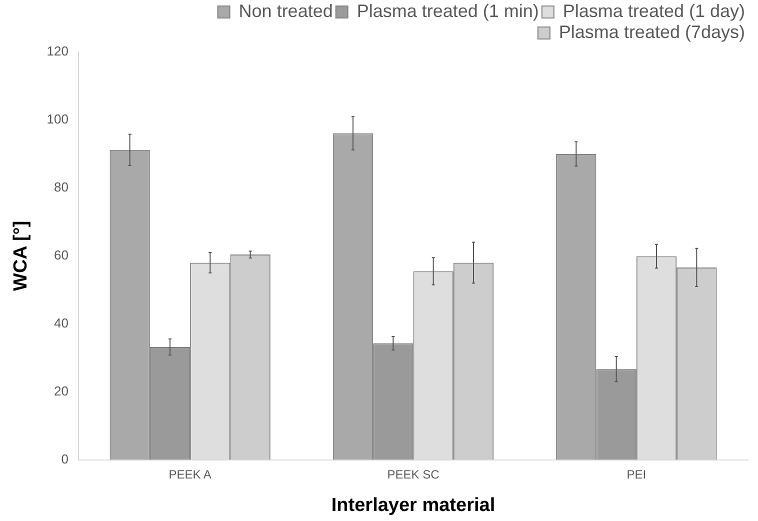  Describe the element at coordinates (57, 119) in the screenshot. I see `y-tick-label: 100` at that location.